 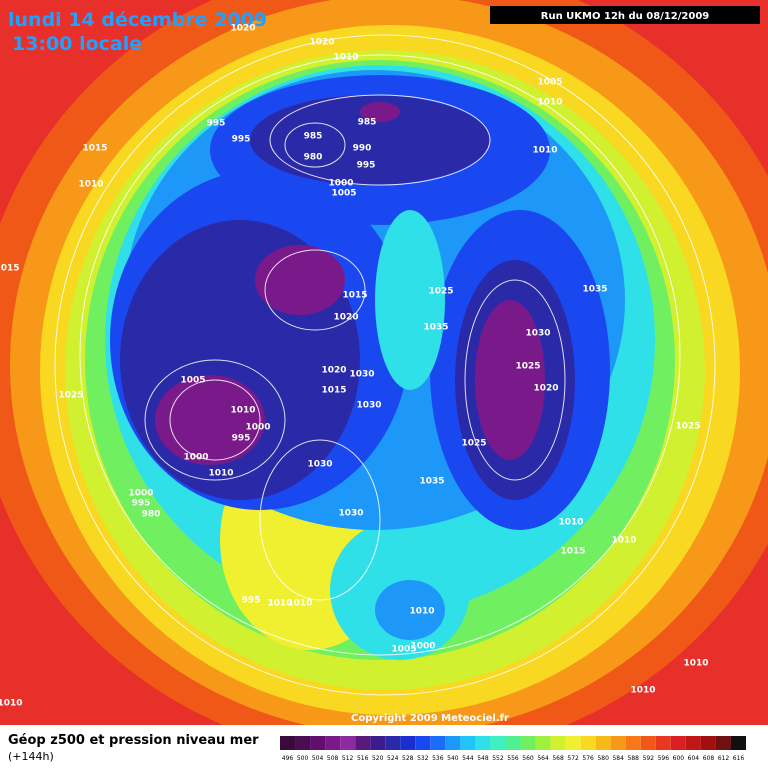 I want to click on level-label: 536, so click(x=438, y=758).